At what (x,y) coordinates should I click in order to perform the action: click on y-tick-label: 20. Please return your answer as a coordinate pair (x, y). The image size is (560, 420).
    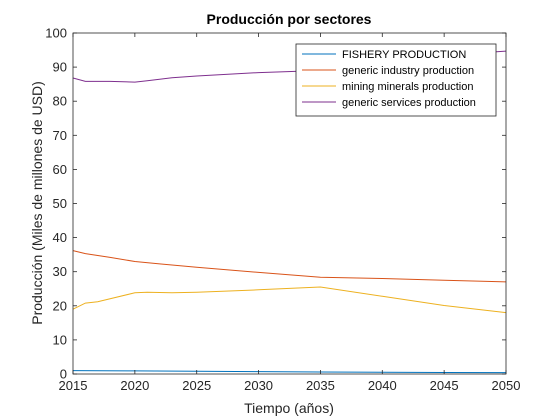
    Looking at the image, I should click on (60, 305).